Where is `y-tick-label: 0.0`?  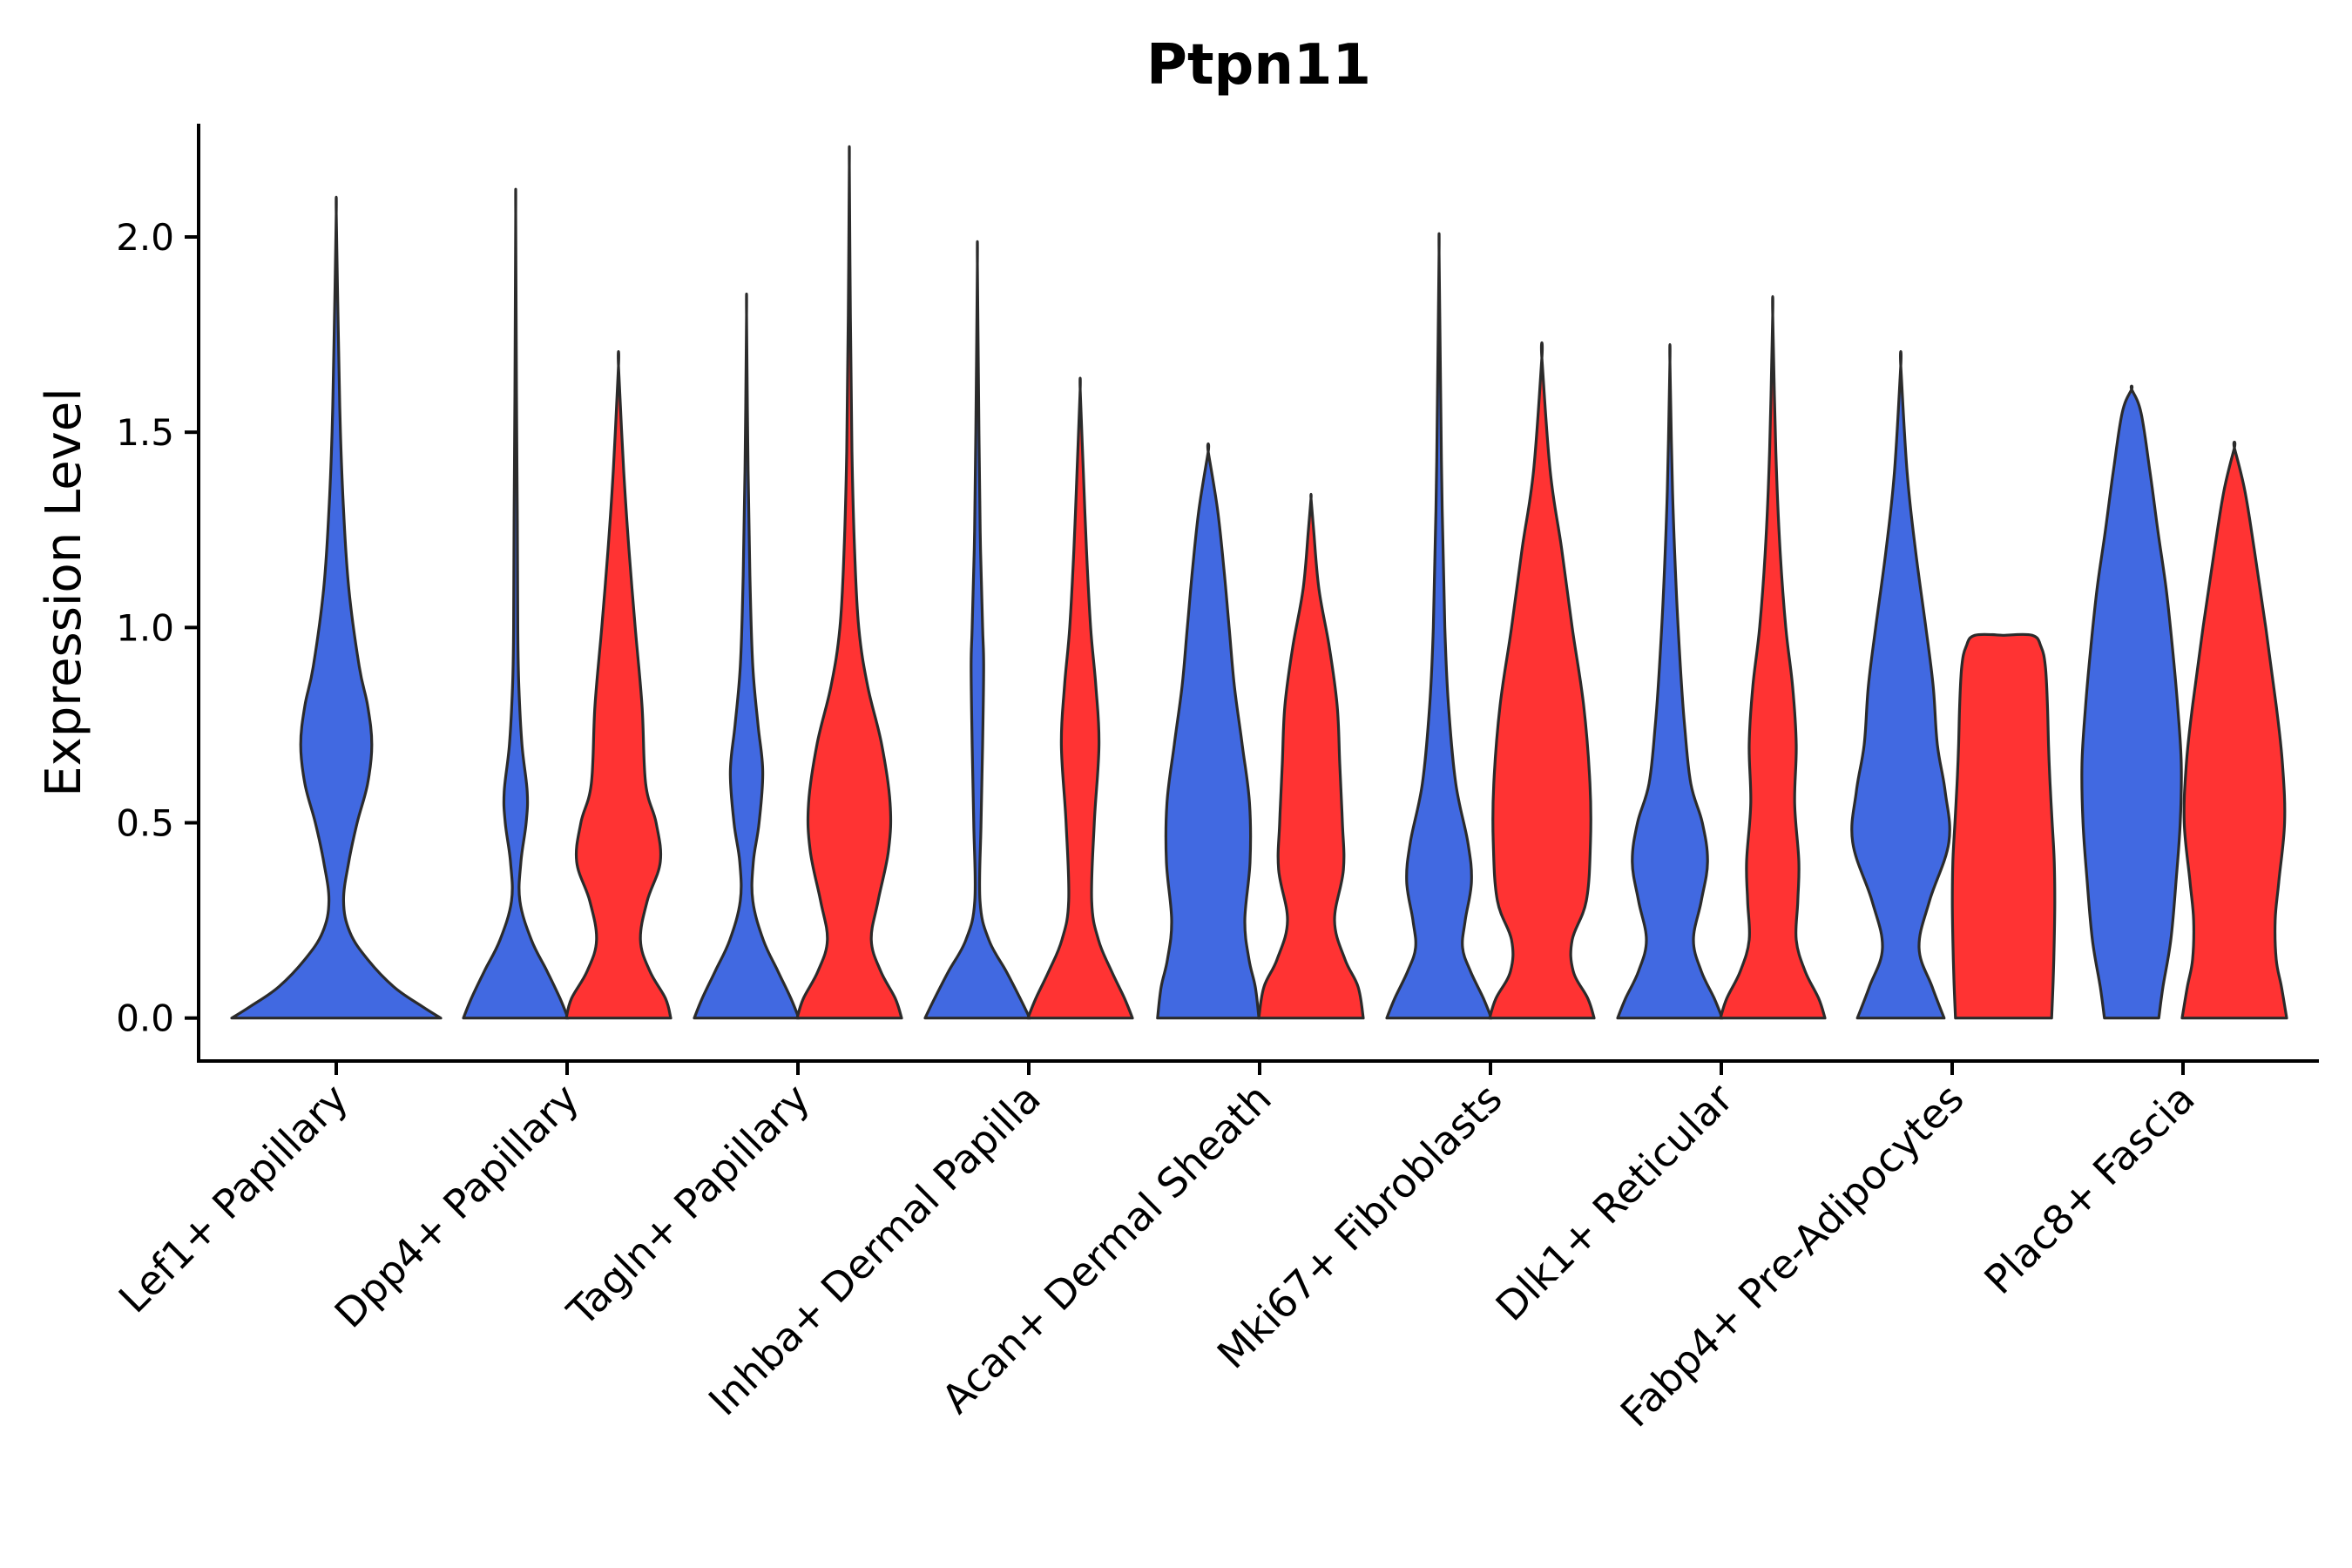 y-tick-label: 0.0 is located at coordinates (145, 1018).